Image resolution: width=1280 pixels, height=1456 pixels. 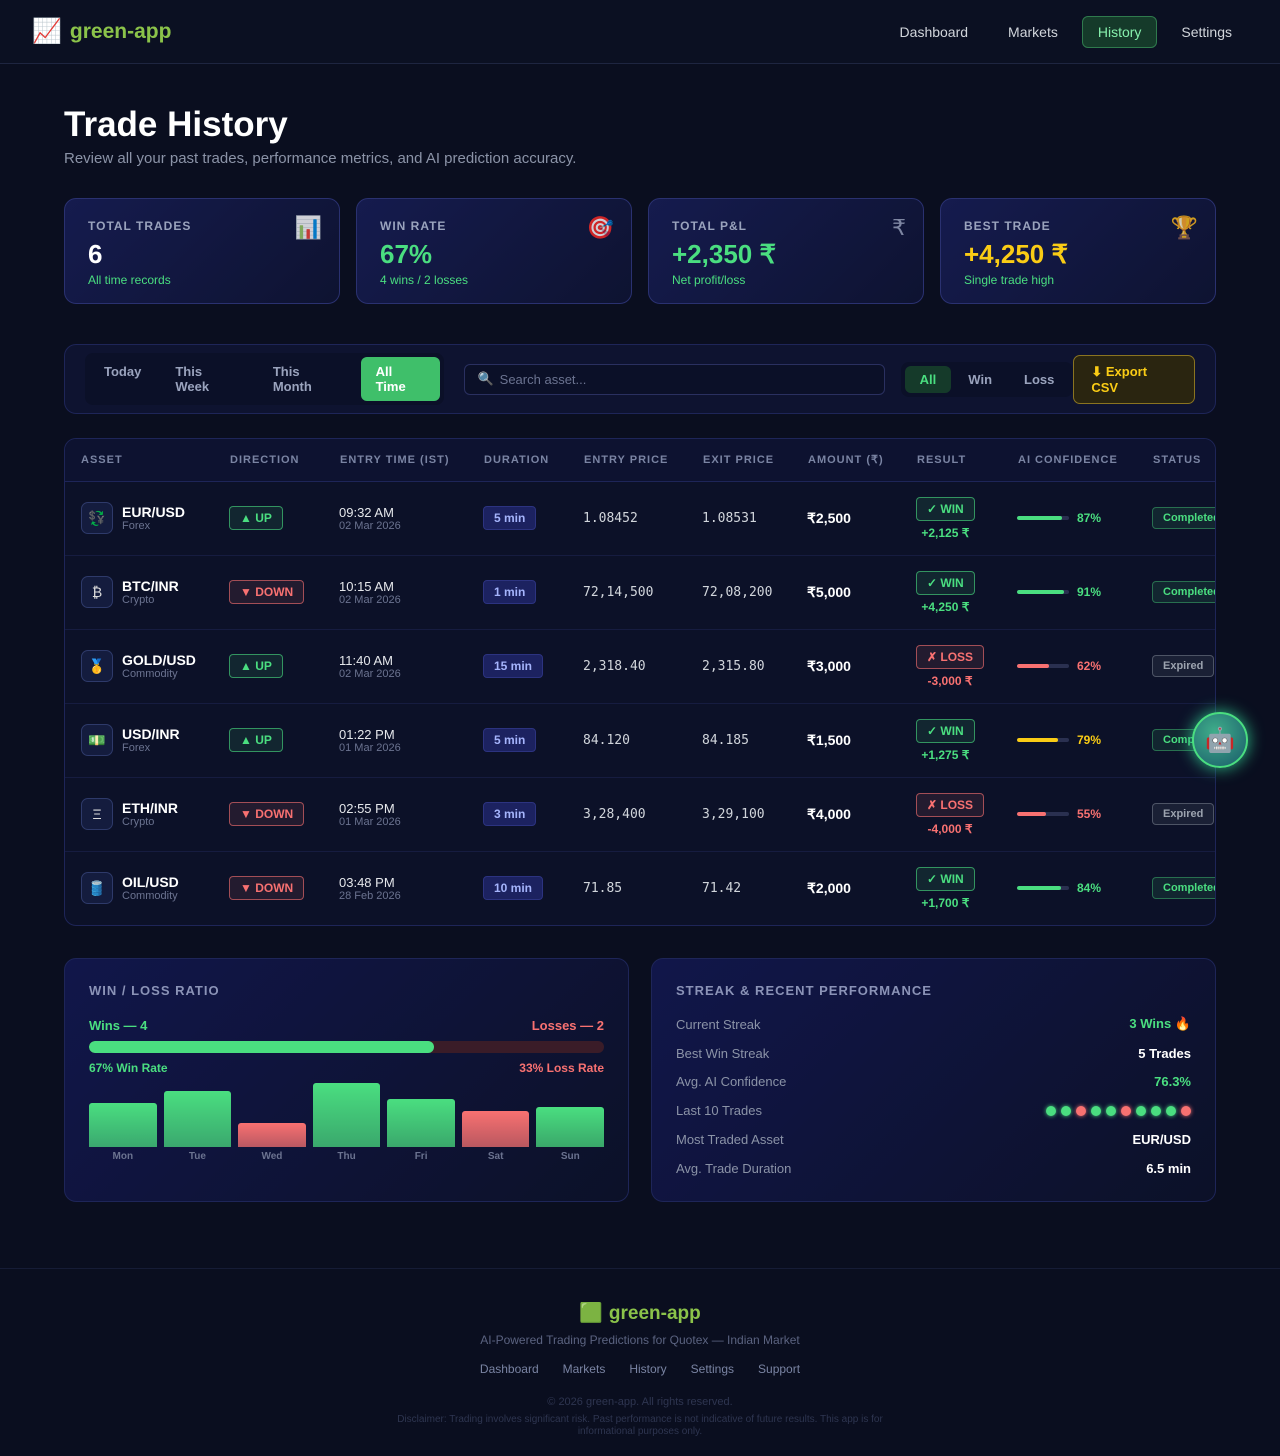 I want to click on asset-info: EUR/USD Forex, so click(x=153, y=518).